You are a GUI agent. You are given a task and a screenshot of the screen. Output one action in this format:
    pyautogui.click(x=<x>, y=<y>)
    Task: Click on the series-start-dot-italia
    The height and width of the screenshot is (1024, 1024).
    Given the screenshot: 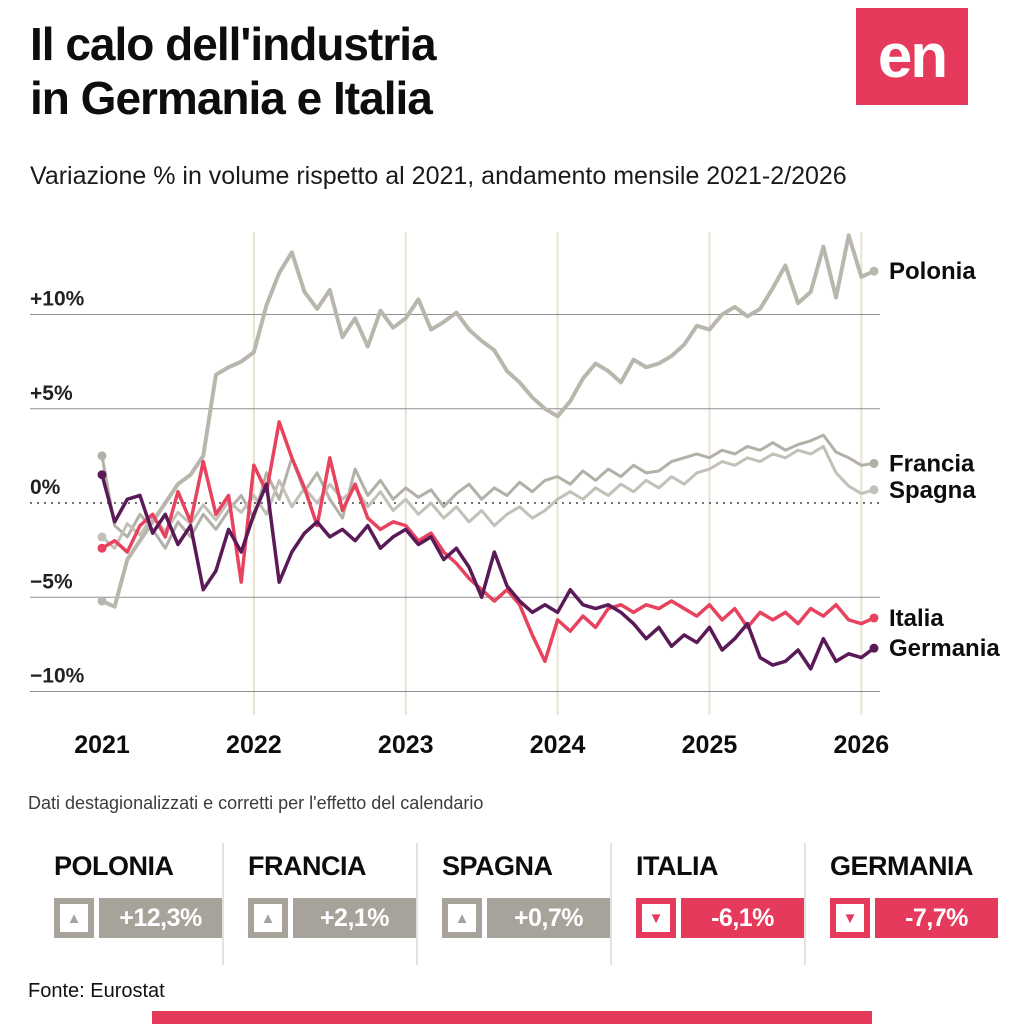 What is the action you would take?
    pyautogui.click(x=102, y=548)
    